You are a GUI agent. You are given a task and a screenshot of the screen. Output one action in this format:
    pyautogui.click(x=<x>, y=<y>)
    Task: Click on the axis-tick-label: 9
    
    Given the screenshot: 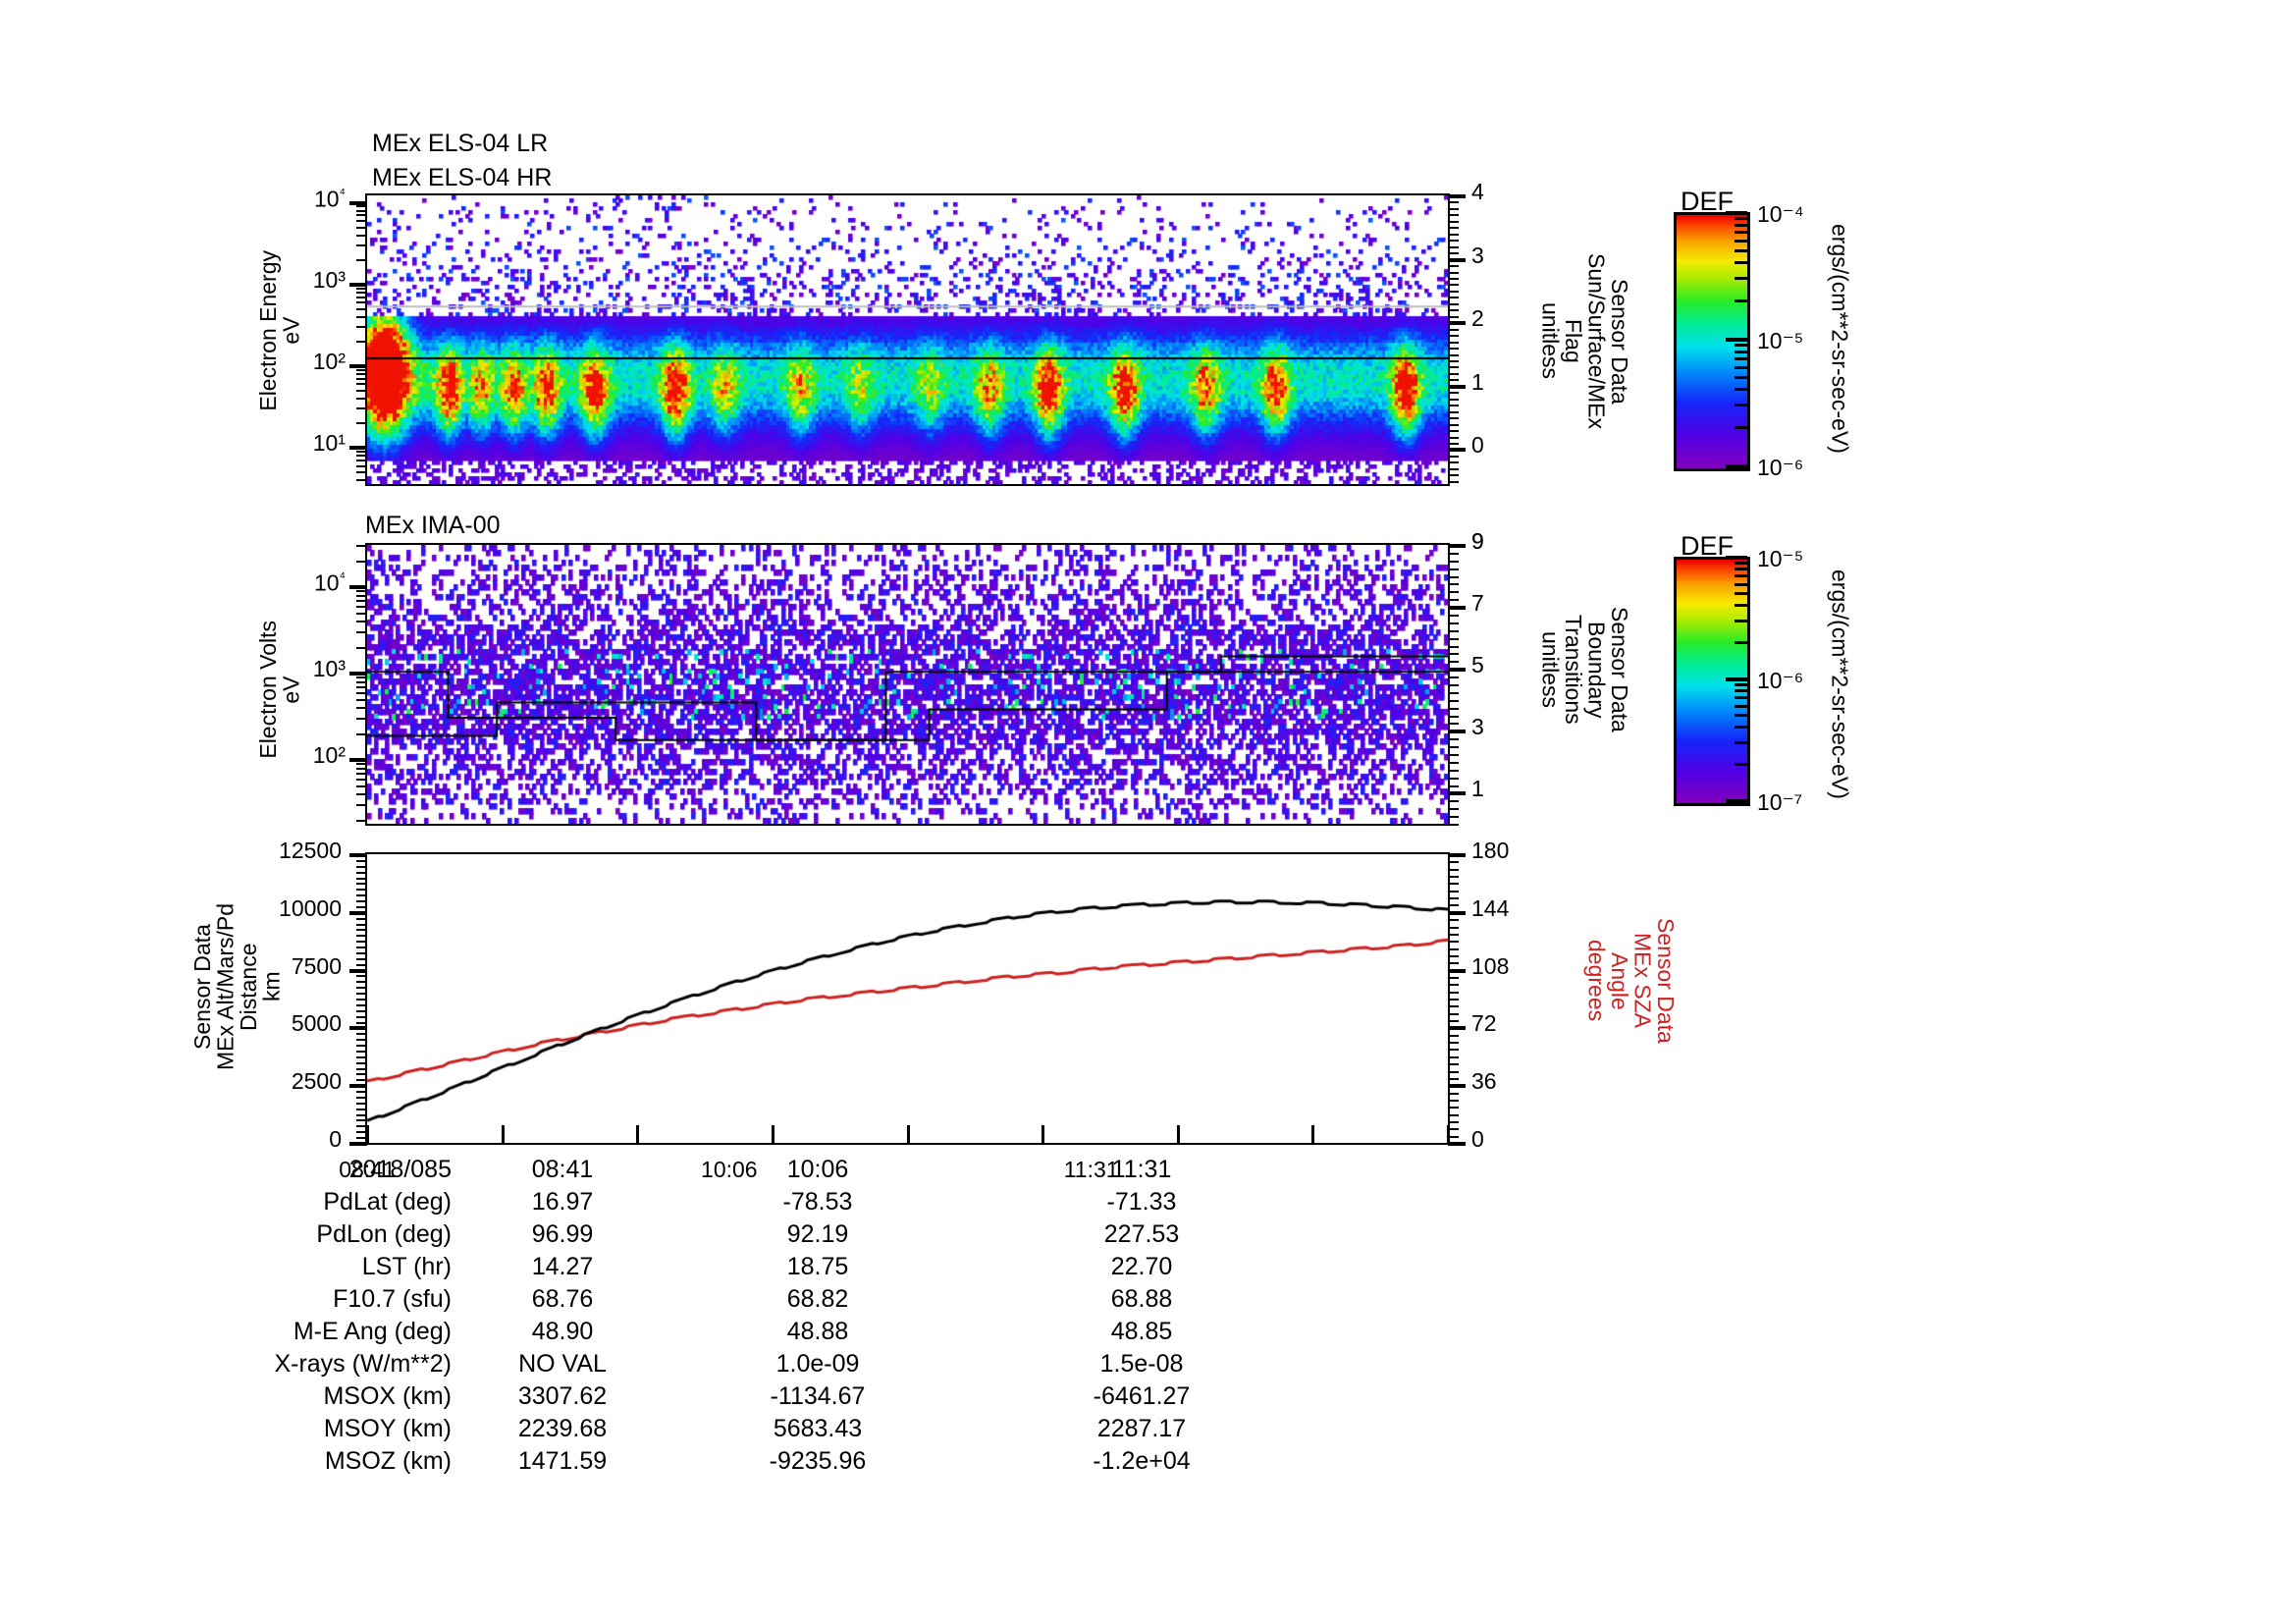 What is the action you would take?
    pyautogui.click(x=1477, y=541)
    